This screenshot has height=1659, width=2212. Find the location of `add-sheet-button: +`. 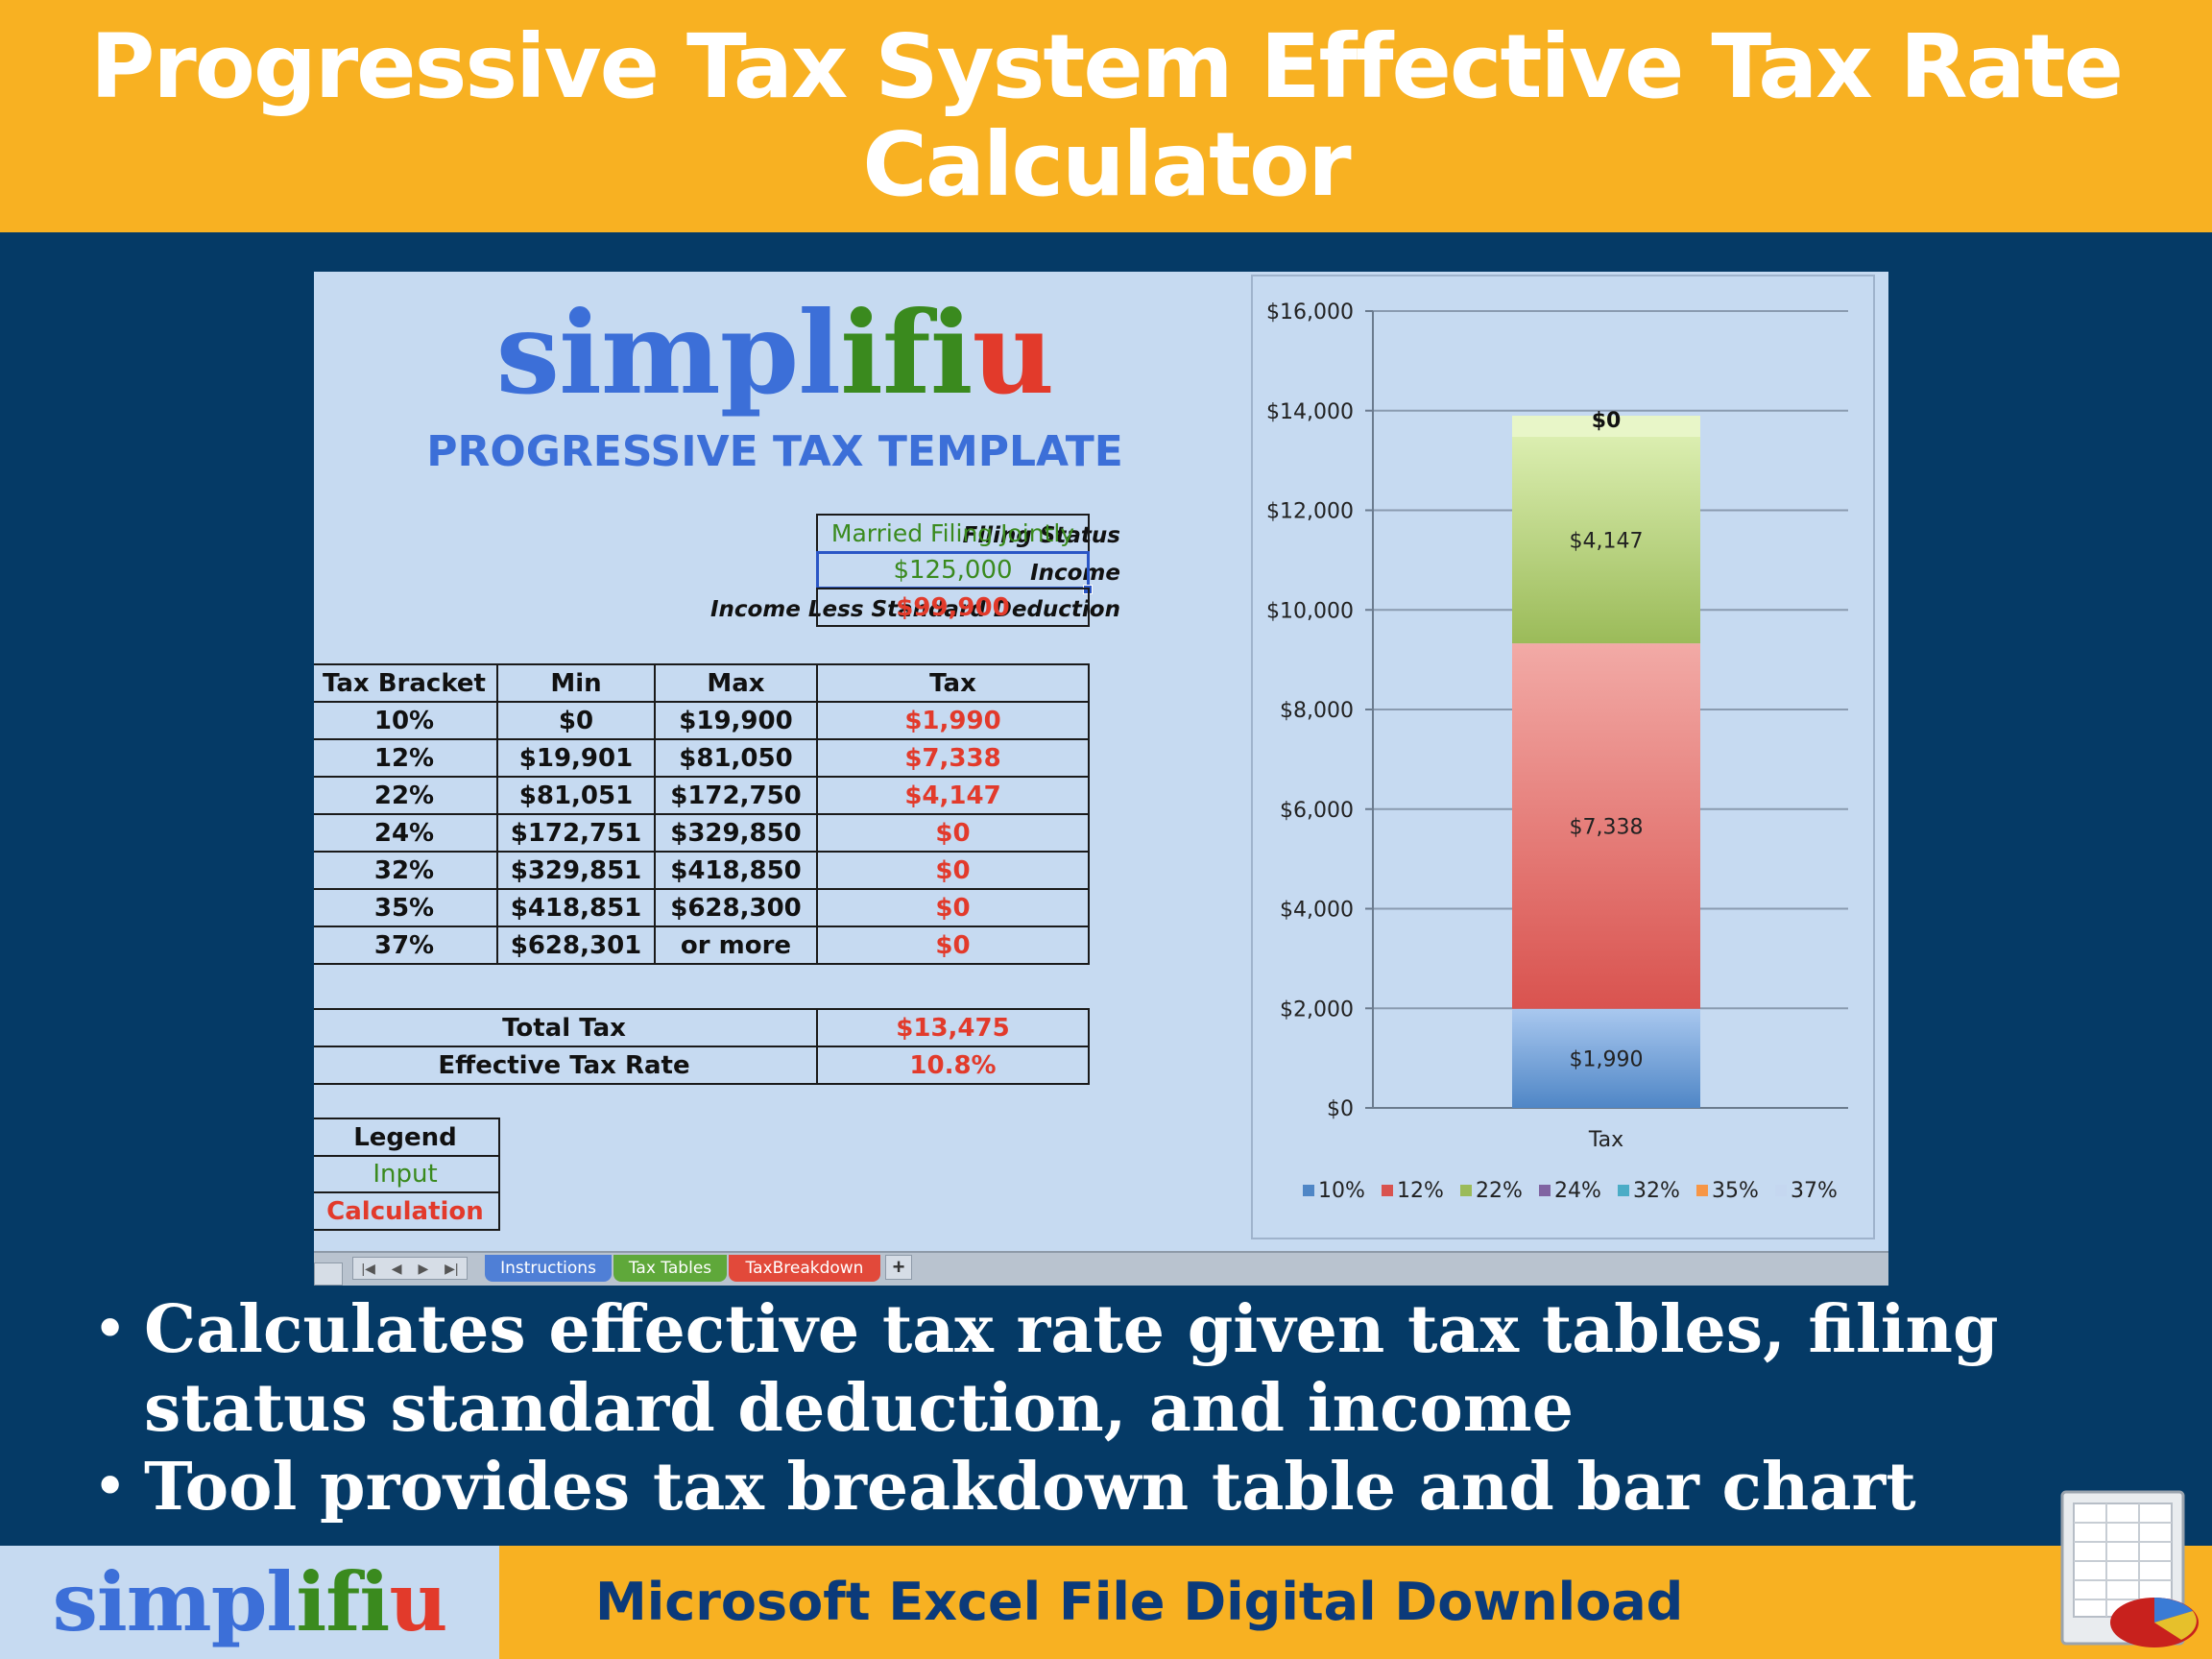

add-sheet-button: + is located at coordinates (898, 1267).